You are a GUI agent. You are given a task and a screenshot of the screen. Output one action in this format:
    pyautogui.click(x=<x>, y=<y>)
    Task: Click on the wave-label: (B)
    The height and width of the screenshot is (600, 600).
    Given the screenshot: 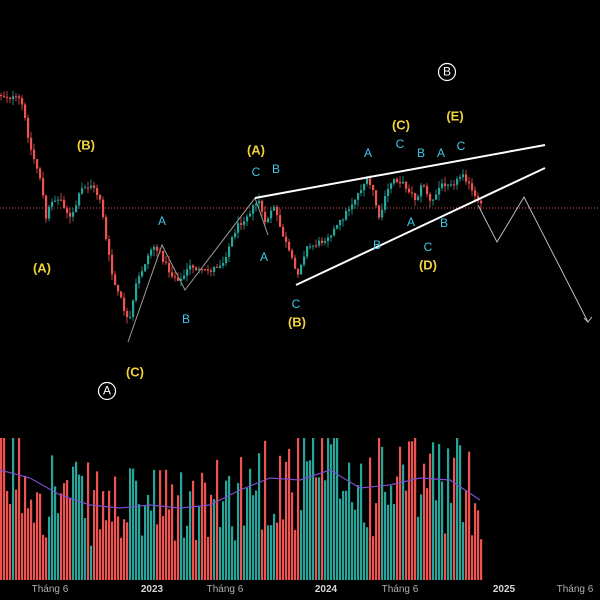 What is the action you would take?
    pyautogui.click(x=86, y=144)
    